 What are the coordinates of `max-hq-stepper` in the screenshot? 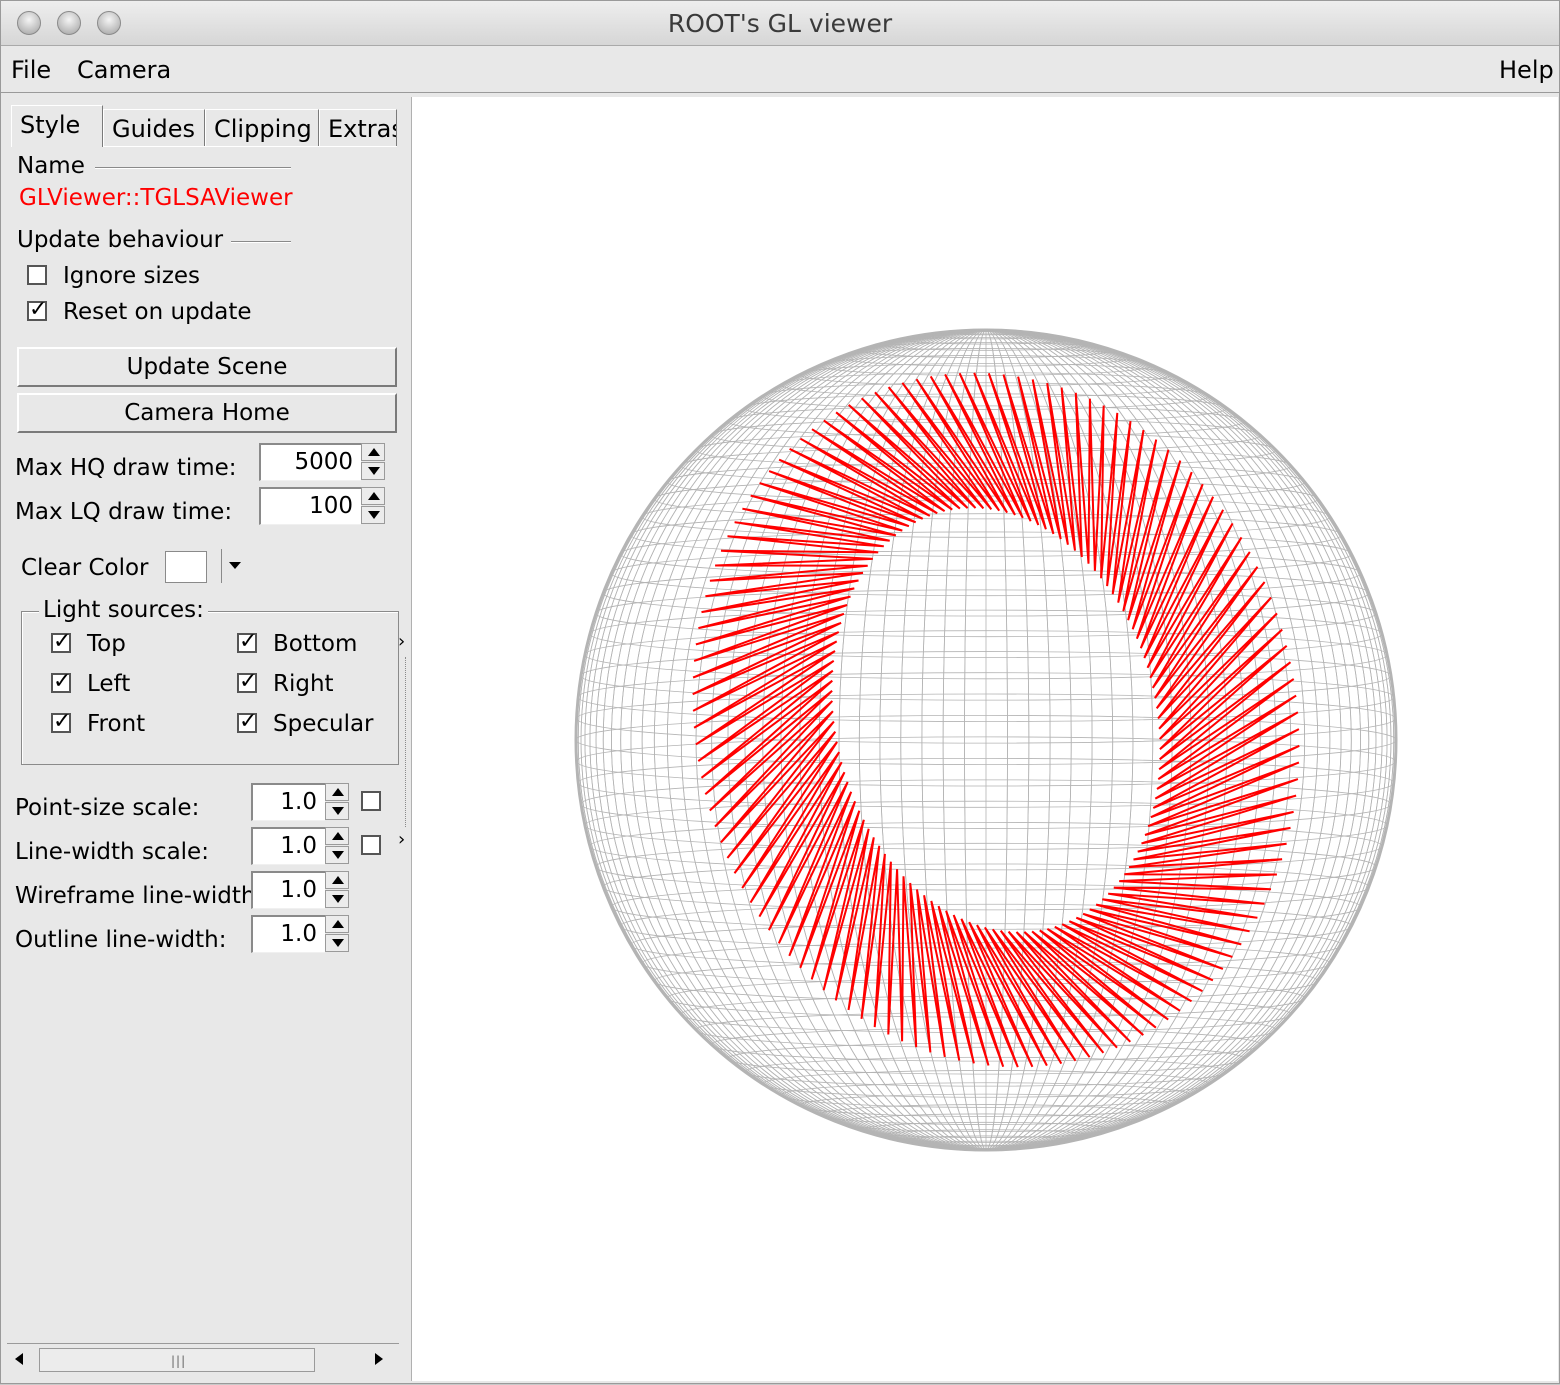 It's located at (373, 462).